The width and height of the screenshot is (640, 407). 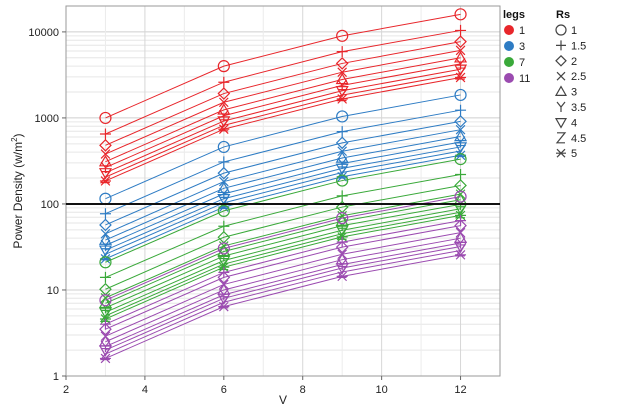 I want to click on legend-rs-label: 5, so click(x=574, y=154).